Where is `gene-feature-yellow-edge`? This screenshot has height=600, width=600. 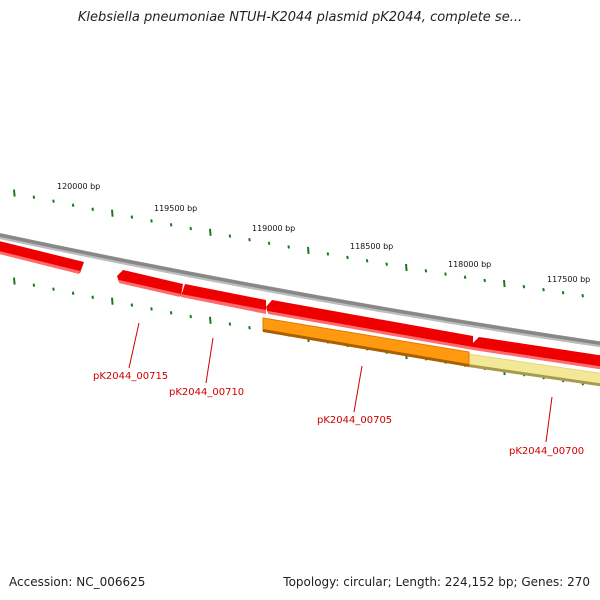 gene-feature-yellow-edge is located at coordinates (534, 375).